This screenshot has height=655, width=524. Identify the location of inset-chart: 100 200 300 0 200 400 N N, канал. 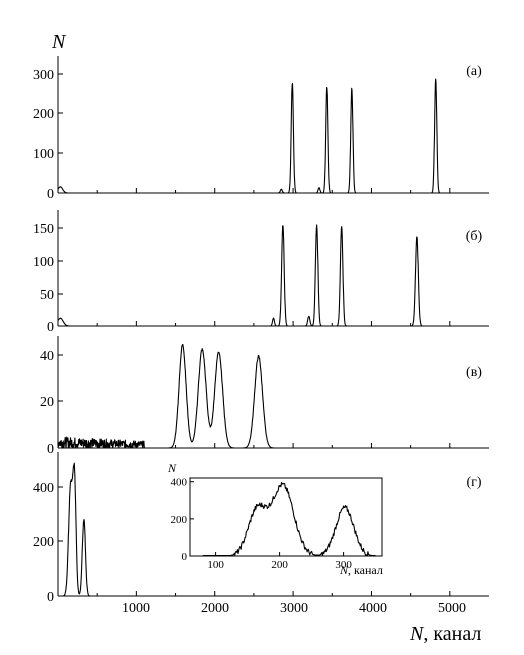
(275, 519).